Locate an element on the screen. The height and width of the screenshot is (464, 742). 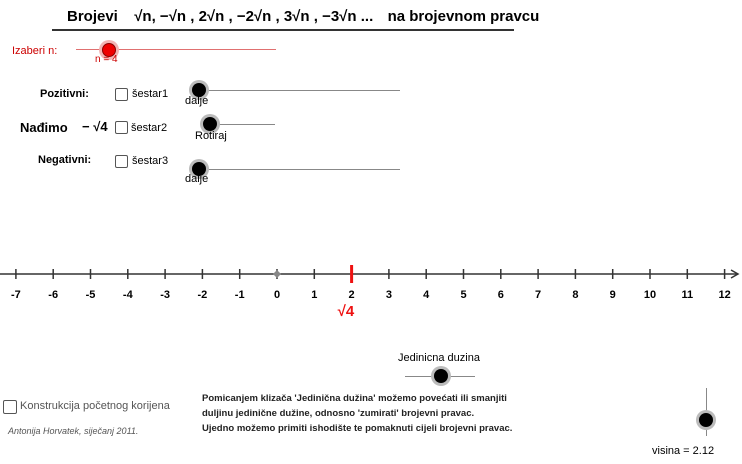
tick-label: 6 is located at coordinates (501, 295).